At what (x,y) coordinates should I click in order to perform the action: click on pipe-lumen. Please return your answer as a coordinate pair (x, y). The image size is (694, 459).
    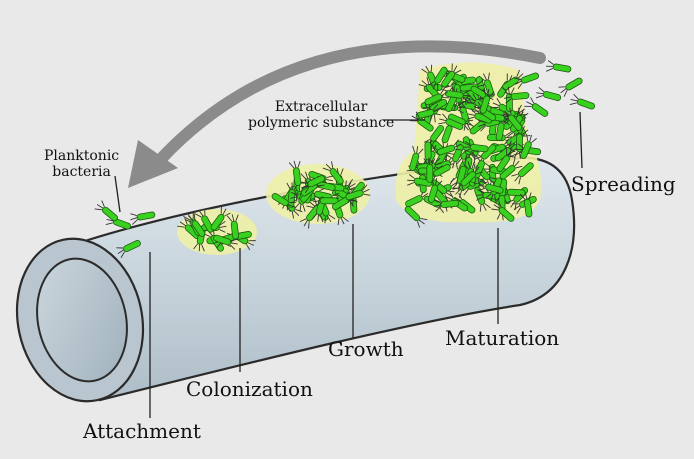
    Looking at the image, I should click on (82, 320).